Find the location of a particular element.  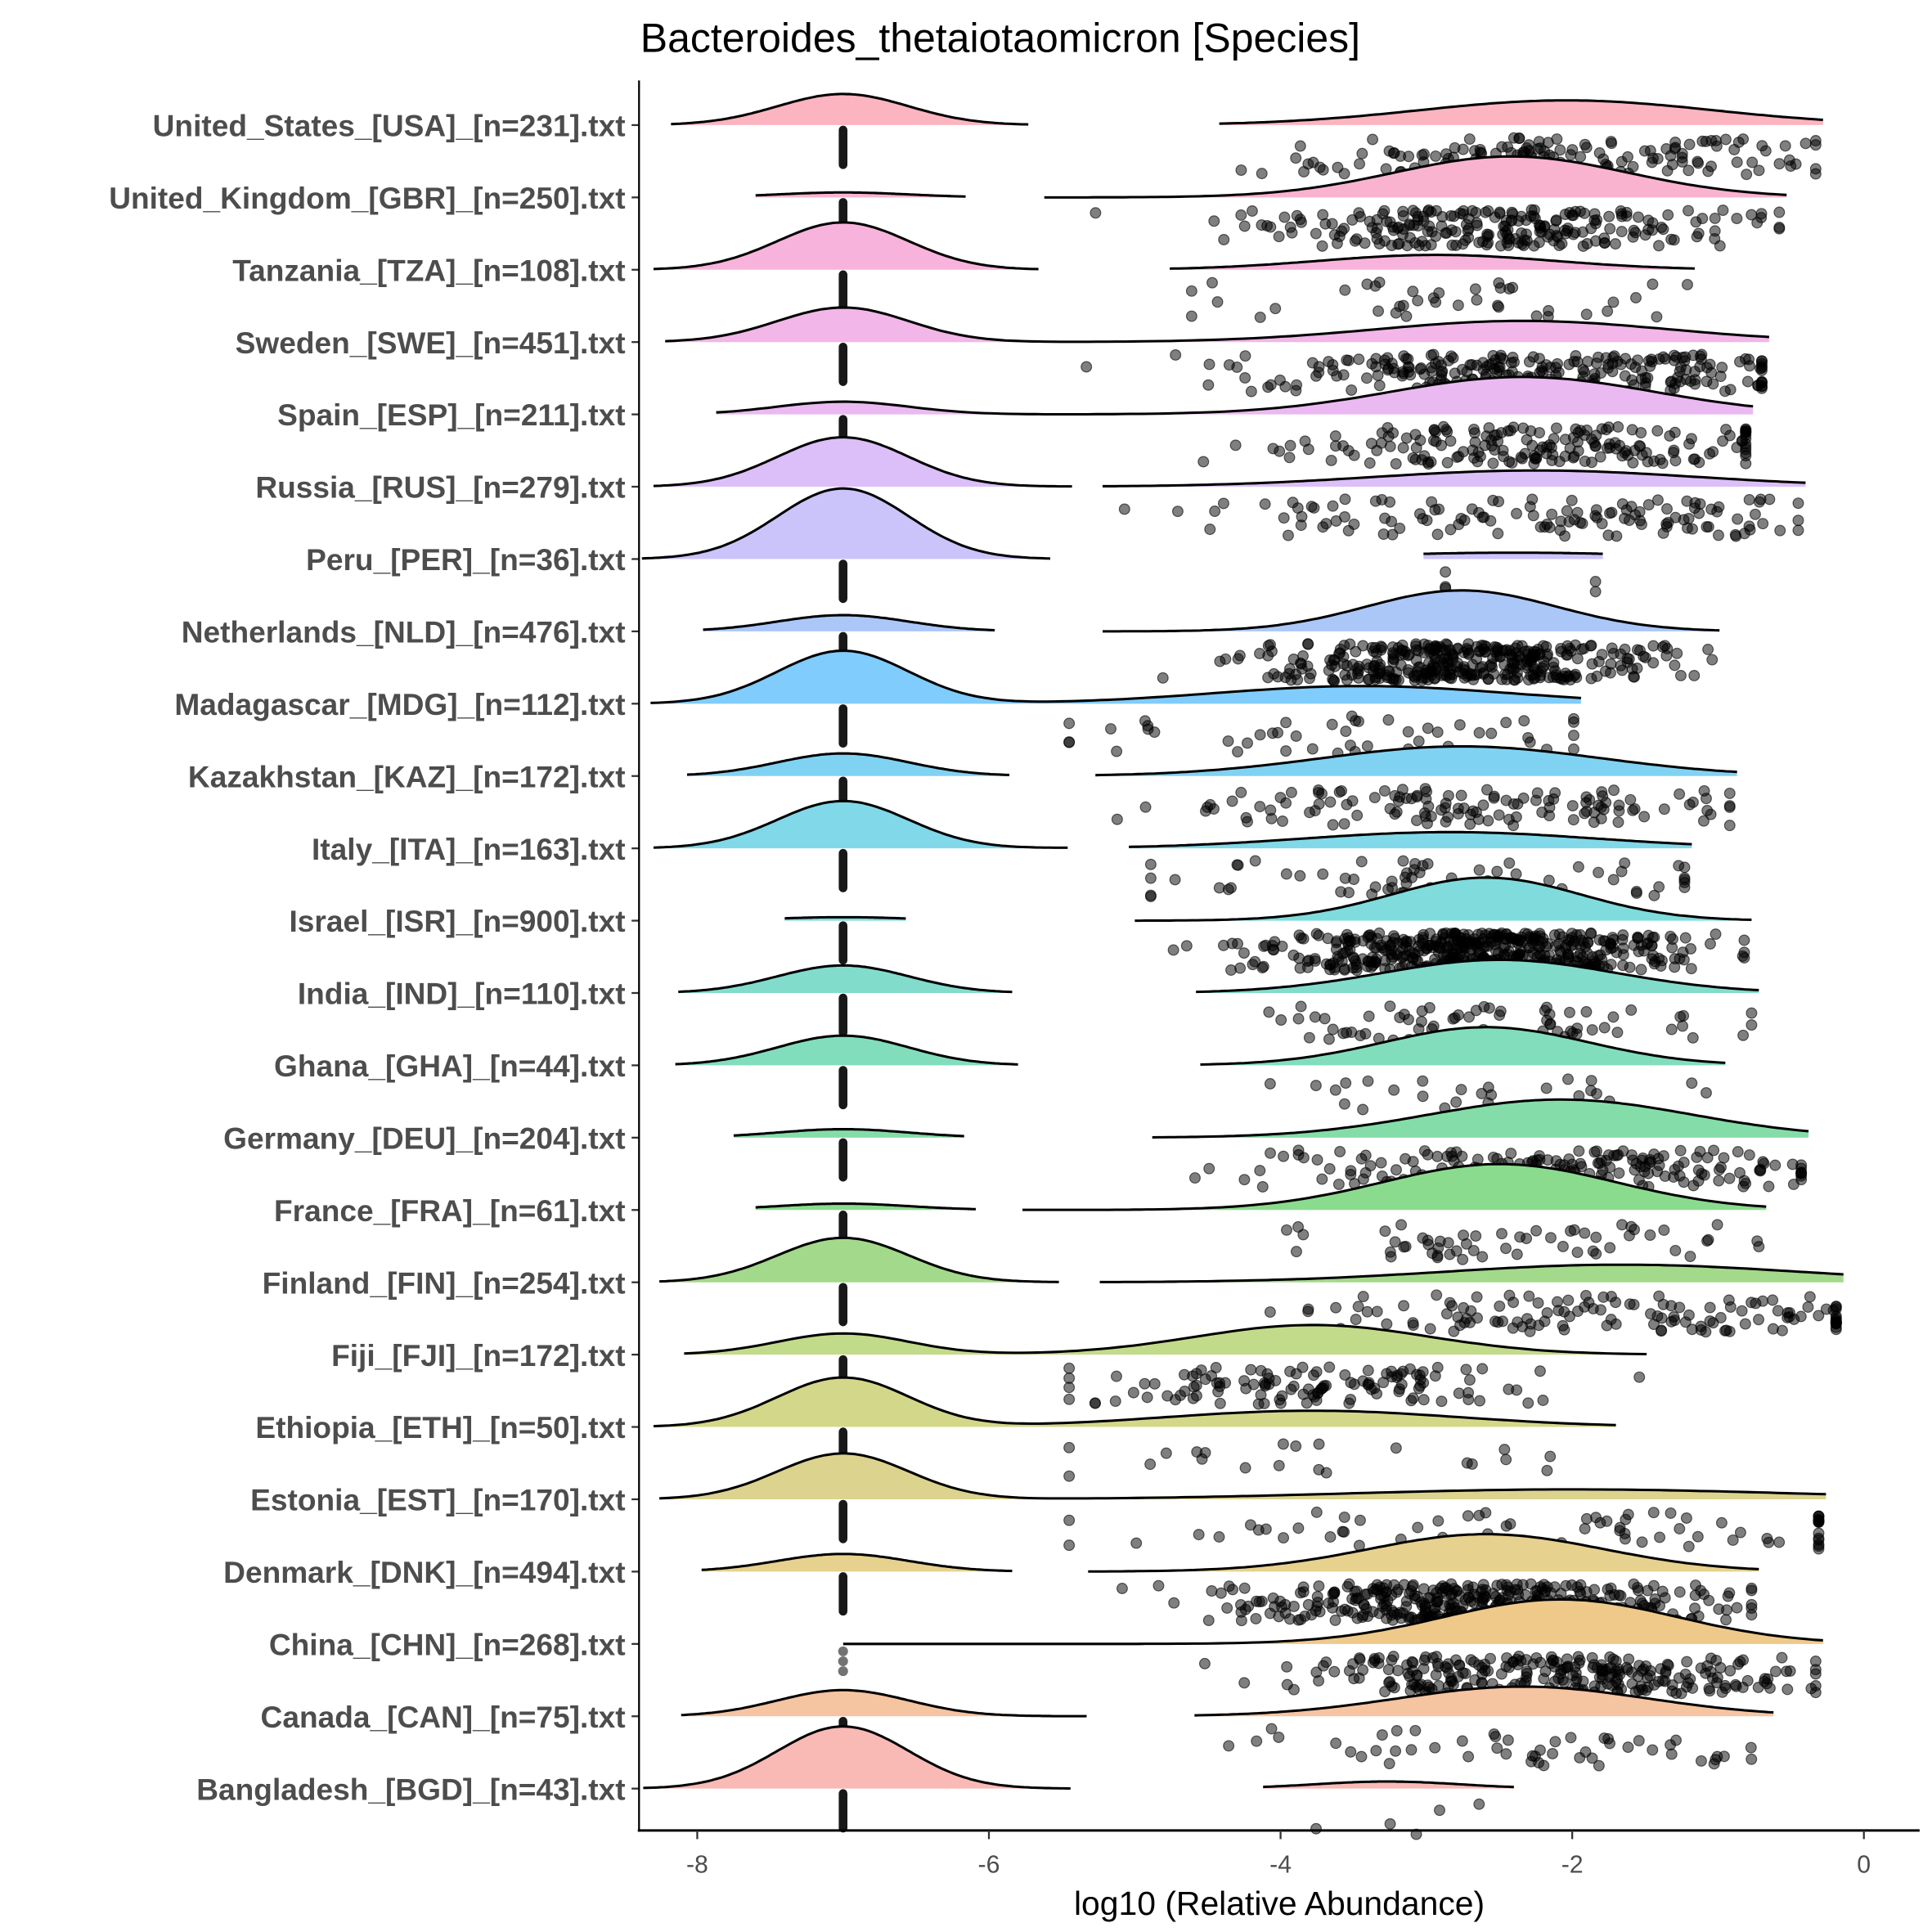

row-group: Finland_[FIN]_[n=254].txt is located at coordinates (1053, 1287).